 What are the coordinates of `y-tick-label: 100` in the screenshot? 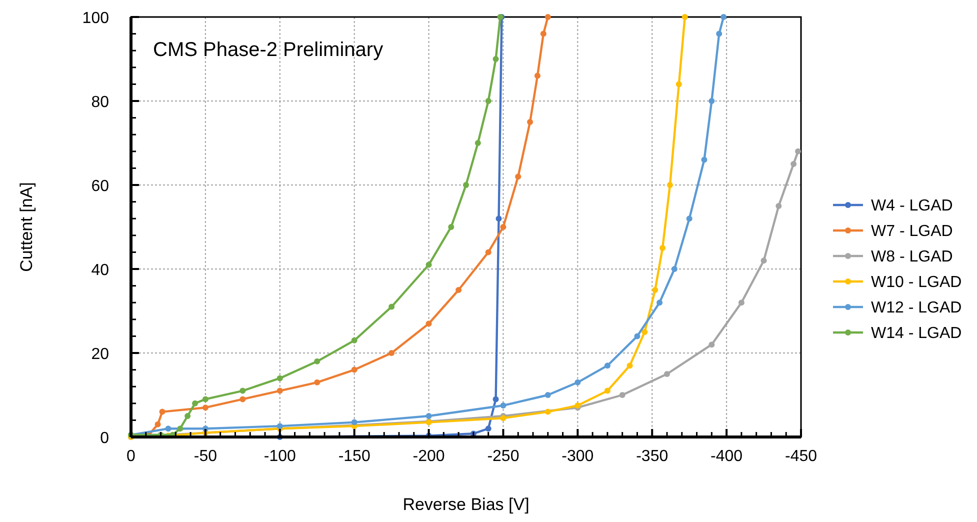 It's located at (96, 18).